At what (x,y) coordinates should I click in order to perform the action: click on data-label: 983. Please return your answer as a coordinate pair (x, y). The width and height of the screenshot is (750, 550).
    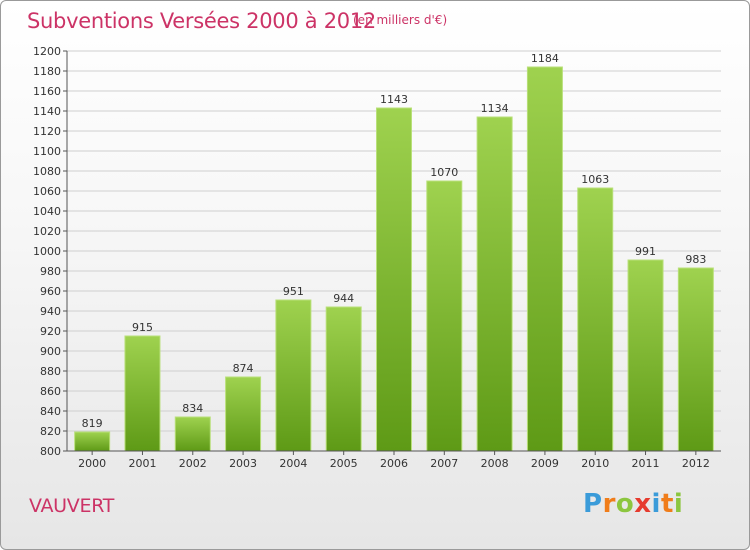
    Looking at the image, I should click on (695, 259).